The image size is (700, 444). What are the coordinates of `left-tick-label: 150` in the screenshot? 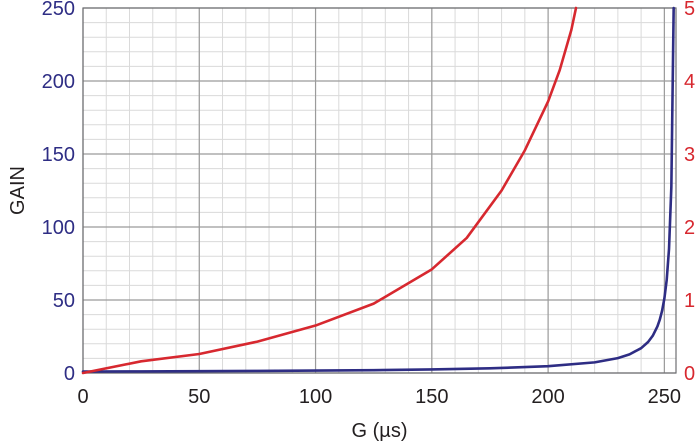 It's located at (58, 155).